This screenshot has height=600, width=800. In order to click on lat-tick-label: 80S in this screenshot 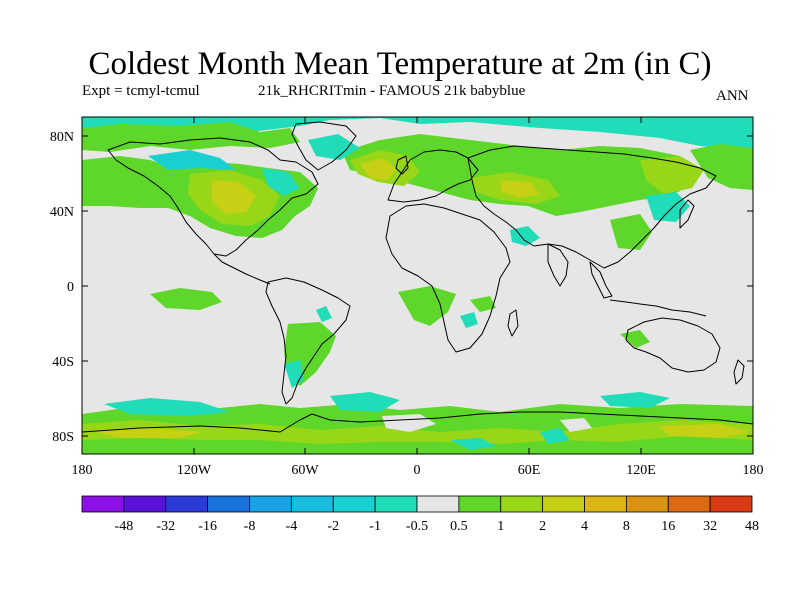, I will do `click(63, 437)`.